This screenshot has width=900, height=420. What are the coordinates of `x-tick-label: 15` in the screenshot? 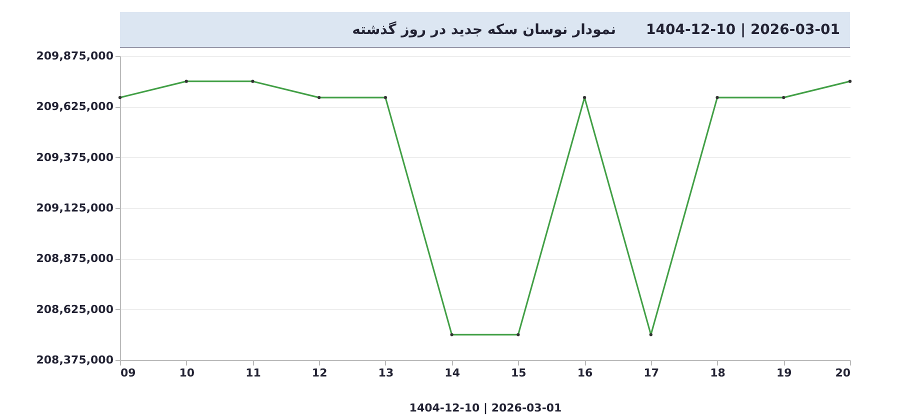 It's located at (518, 373).